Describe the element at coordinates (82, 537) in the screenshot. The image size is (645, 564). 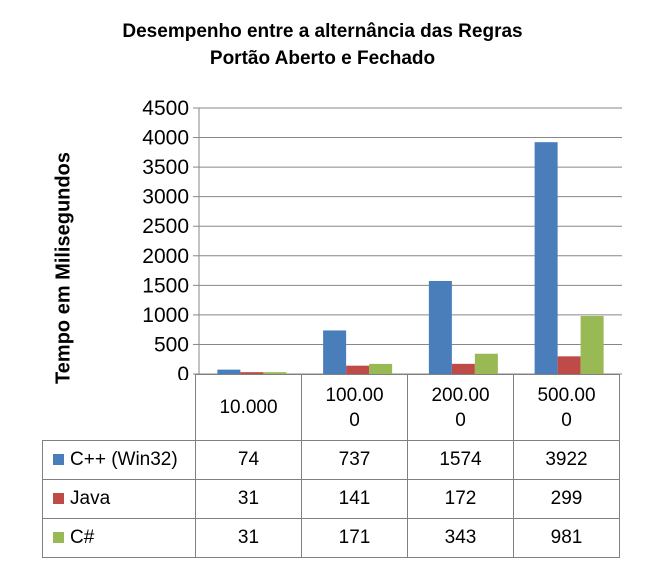
I see `legend-label: C#` at that location.